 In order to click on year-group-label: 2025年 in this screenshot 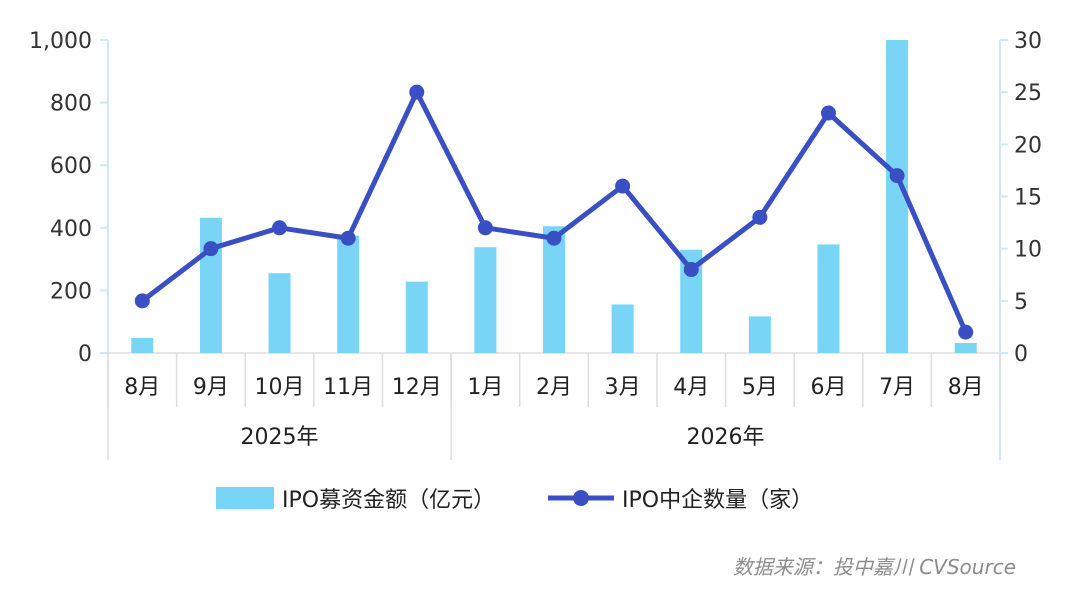, I will do `click(280, 437)`.